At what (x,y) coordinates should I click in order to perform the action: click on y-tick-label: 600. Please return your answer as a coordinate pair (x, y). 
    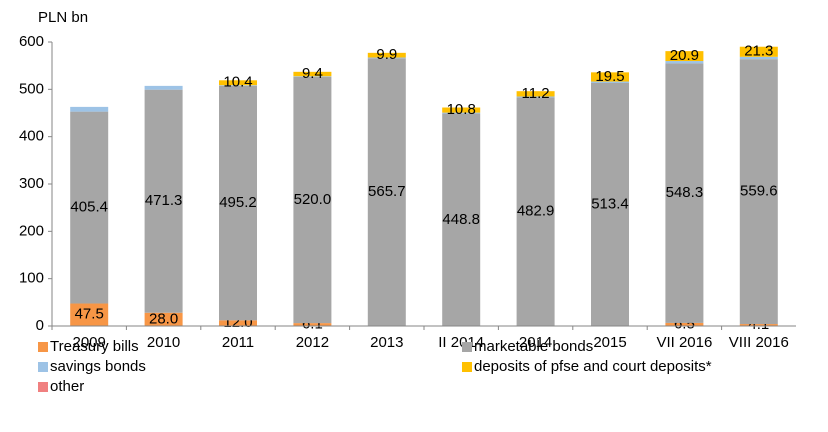
    Looking at the image, I should click on (31, 41).